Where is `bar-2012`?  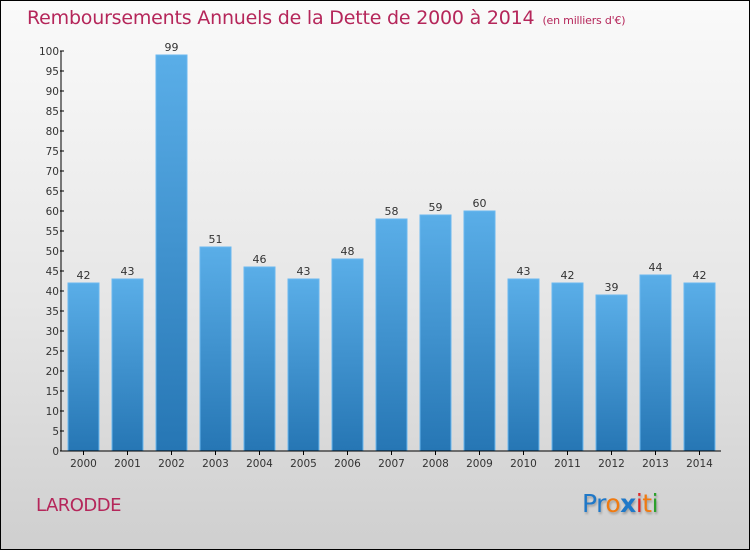 bar-2012 is located at coordinates (611, 373).